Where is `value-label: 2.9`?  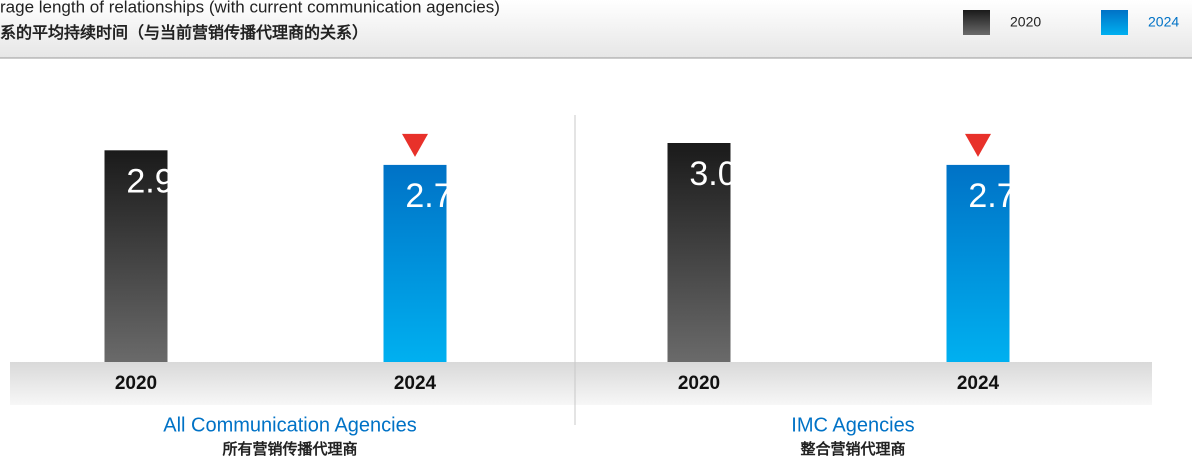 value-label: 2.9 is located at coordinates (149, 181).